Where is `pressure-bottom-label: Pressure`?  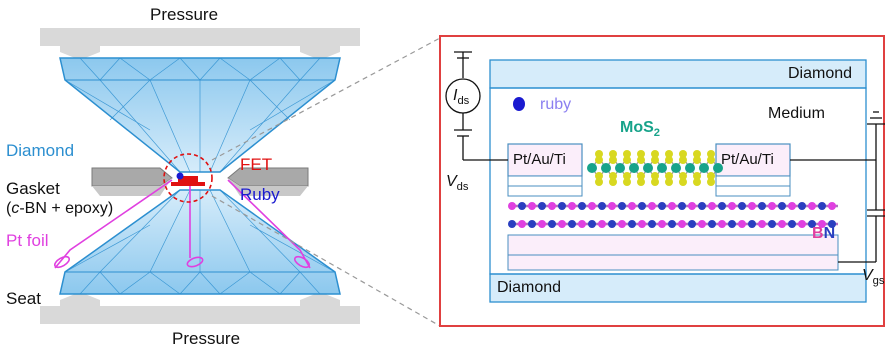 pressure-bottom-label: Pressure is located at coordinates (206, 338).